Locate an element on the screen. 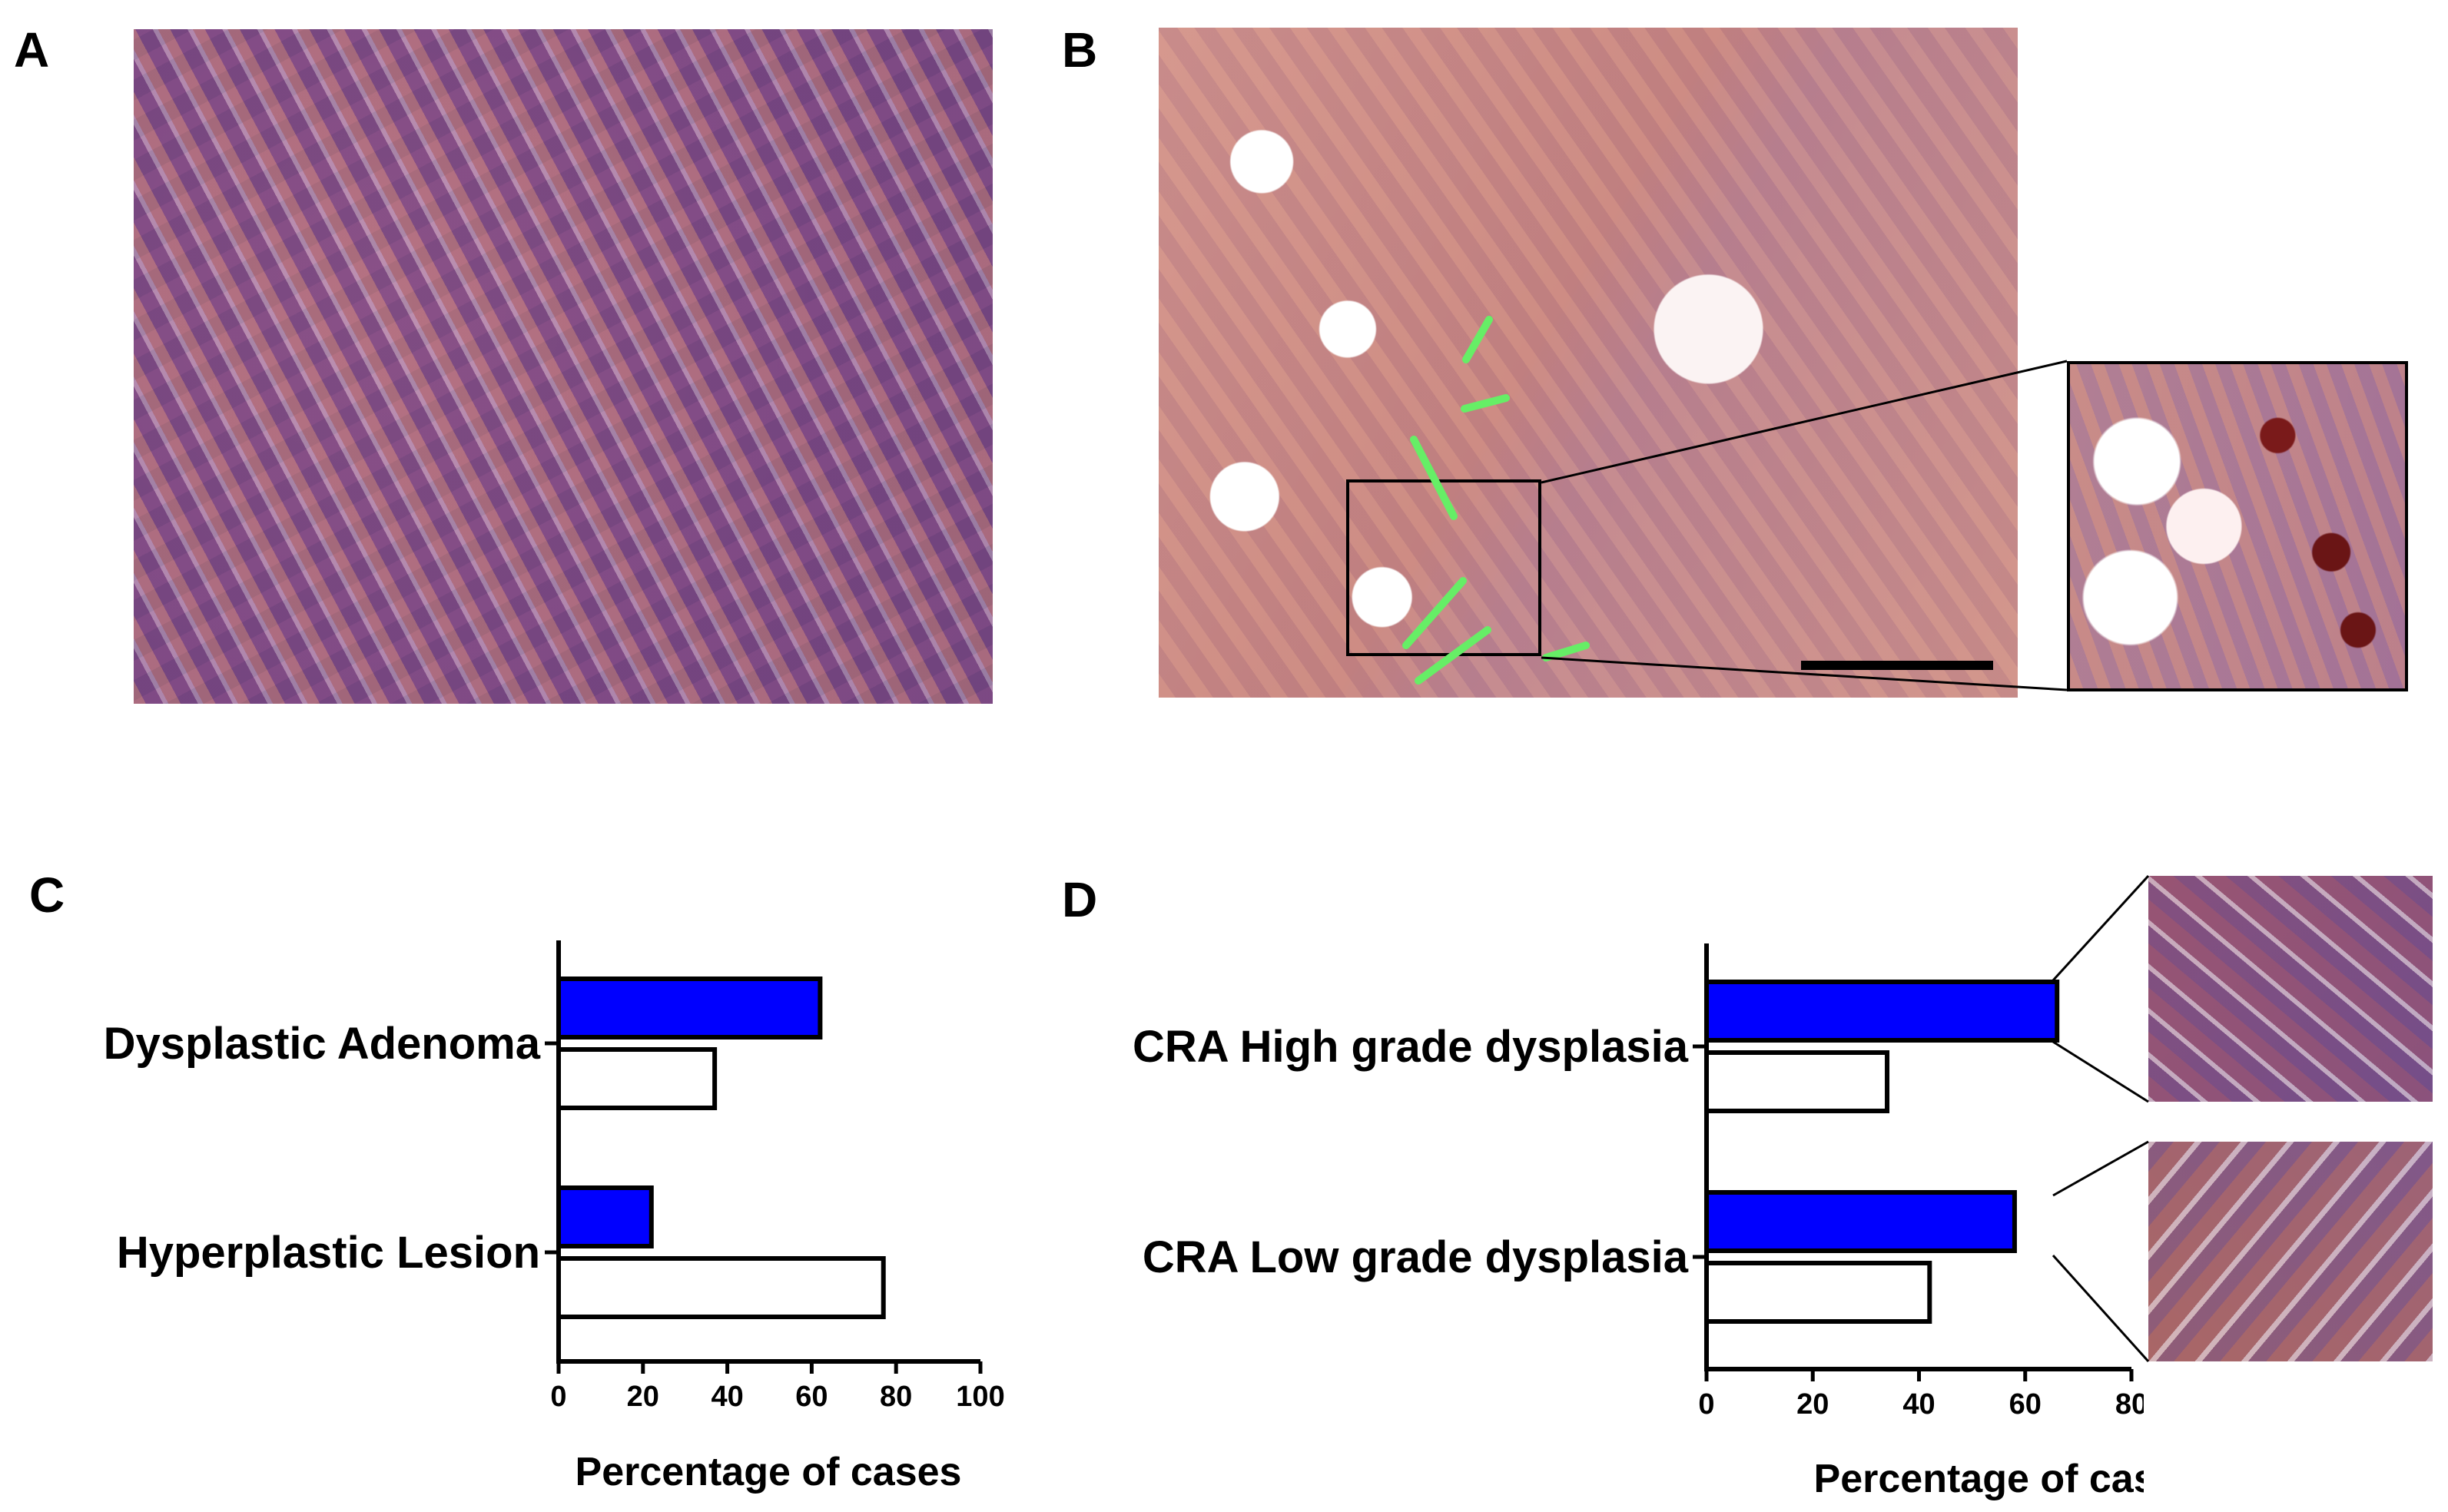 Image resolution: width=2448 pixels, height=1512 pixels. chart-c-x-ticks: 0 20 40 60 80 100 is located at coordinates (777, 1387).